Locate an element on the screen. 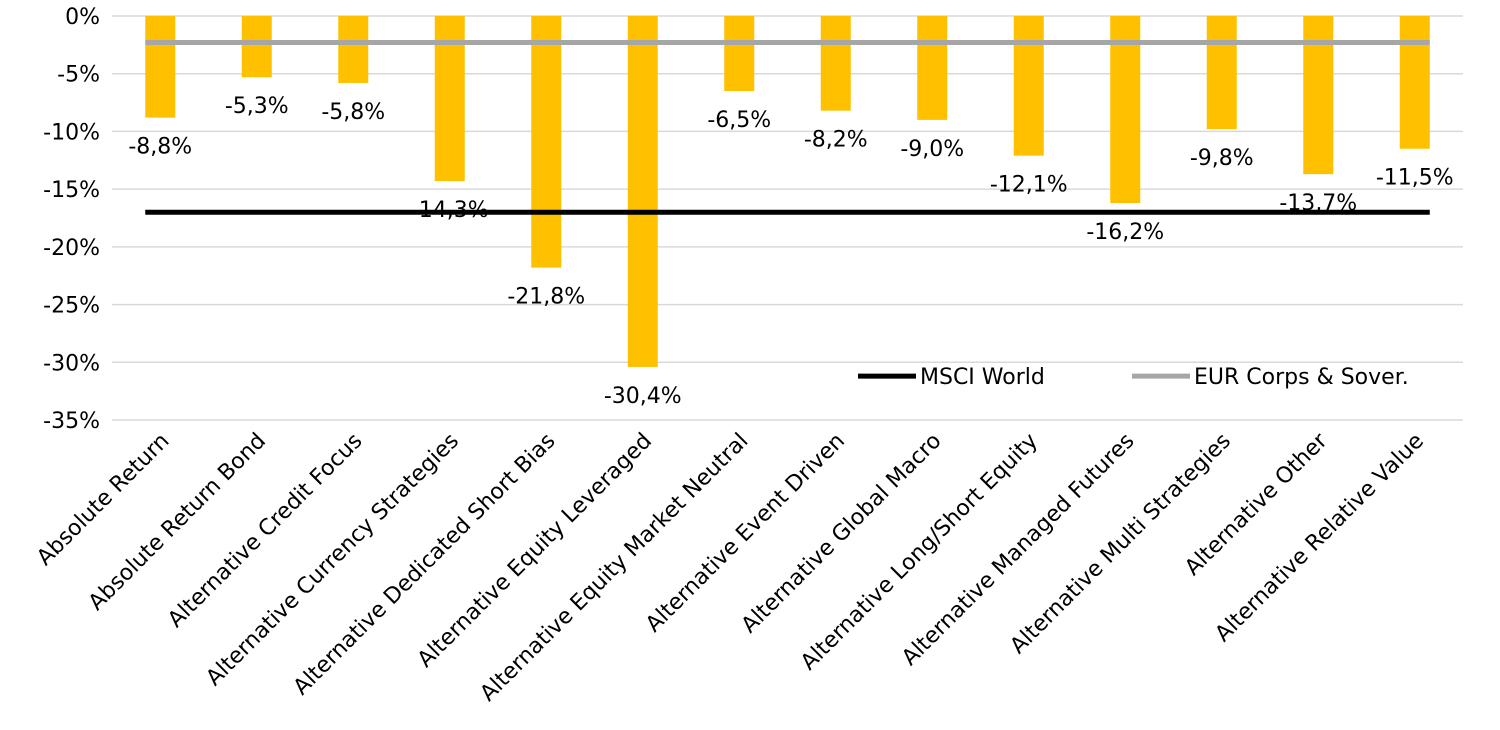 The height and width of the screenshot is (730, 1500). data-label: -5,8% is located at coordinates (353, 112).